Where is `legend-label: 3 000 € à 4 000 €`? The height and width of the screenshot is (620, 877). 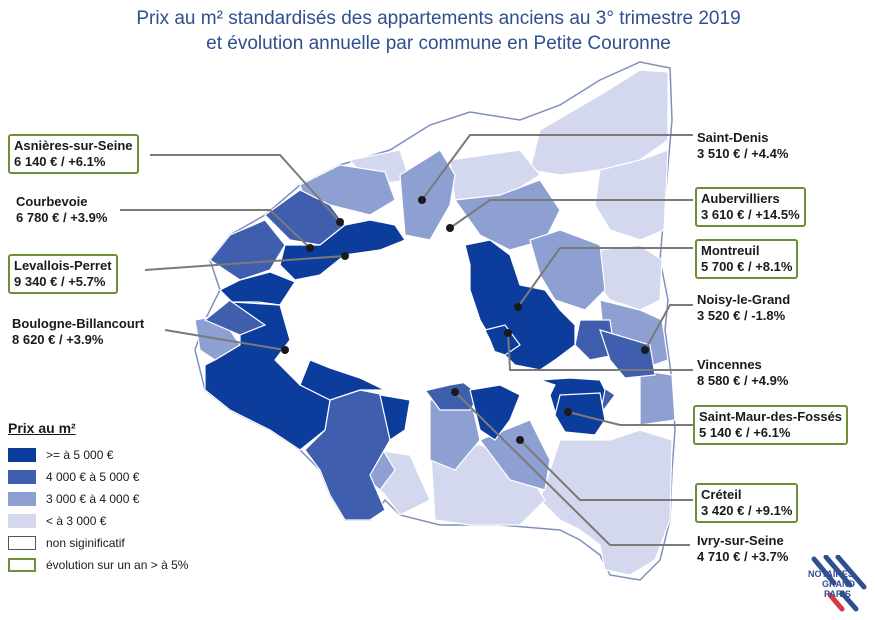 legend-label: 3 000 € à 4 000 € is located at coordinates (93, 499).